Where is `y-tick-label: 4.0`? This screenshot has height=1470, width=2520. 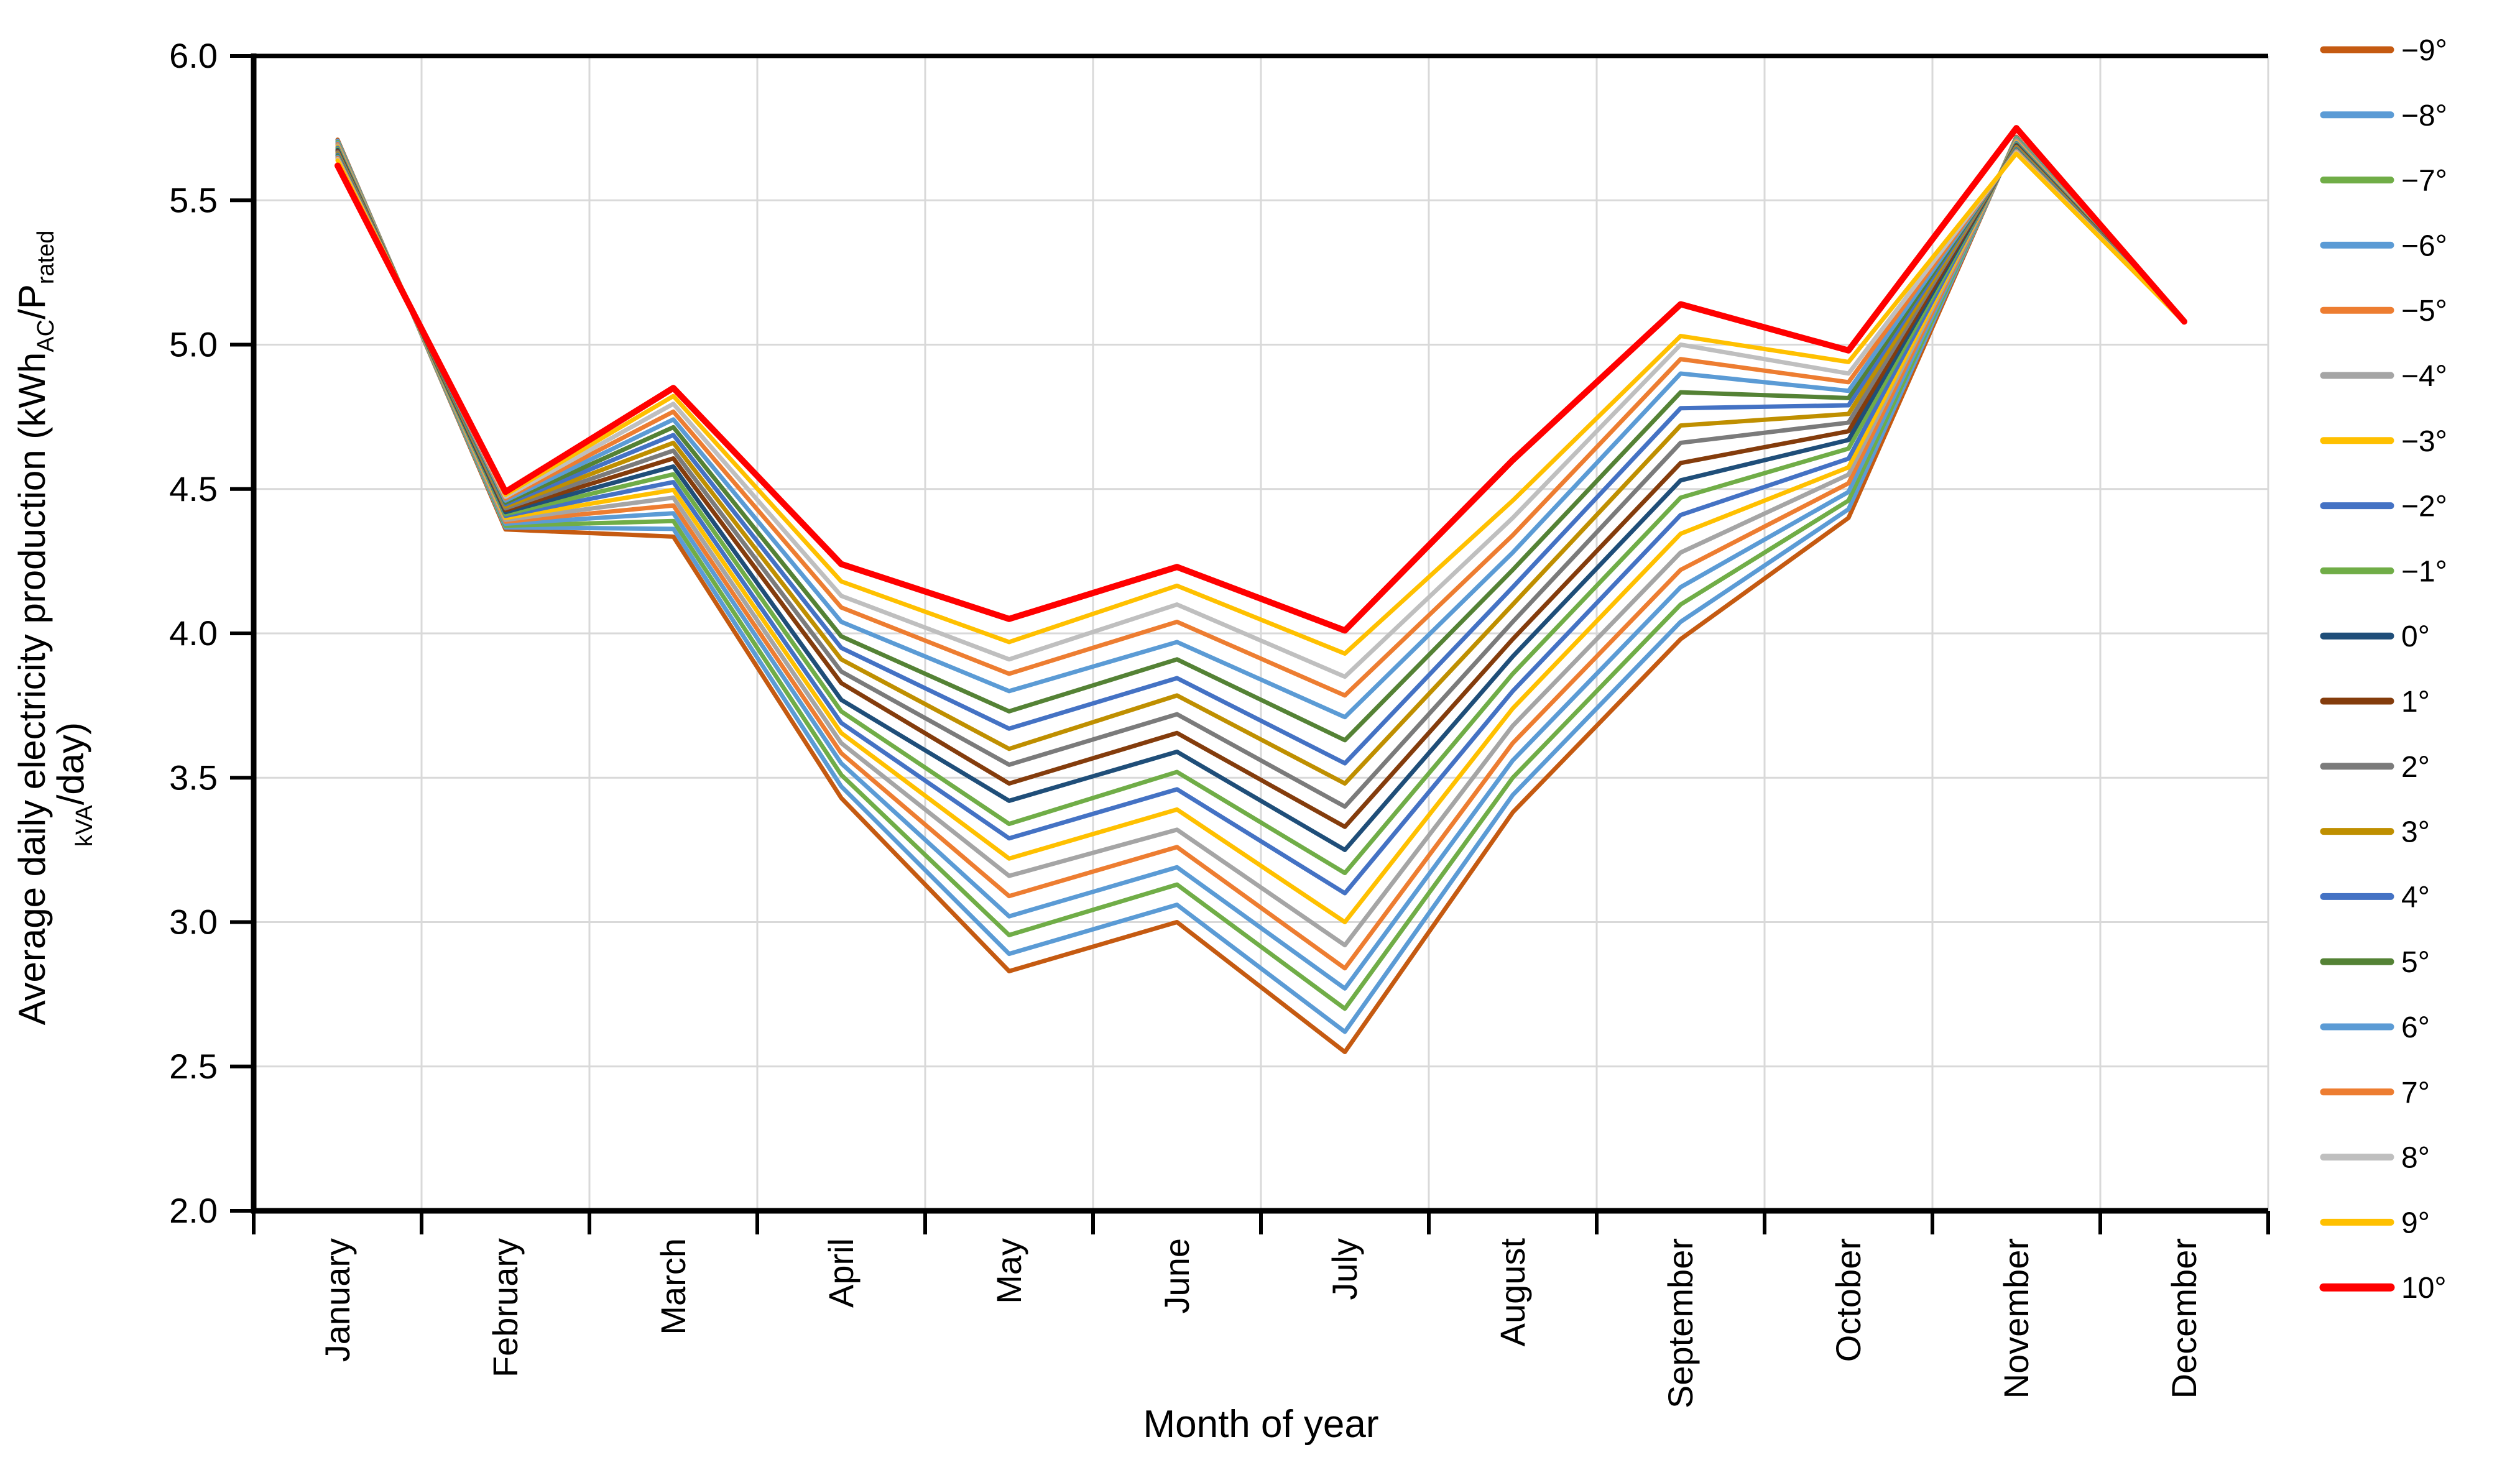 y-tick-label: 4.0 is located at coordinates (194, 633).